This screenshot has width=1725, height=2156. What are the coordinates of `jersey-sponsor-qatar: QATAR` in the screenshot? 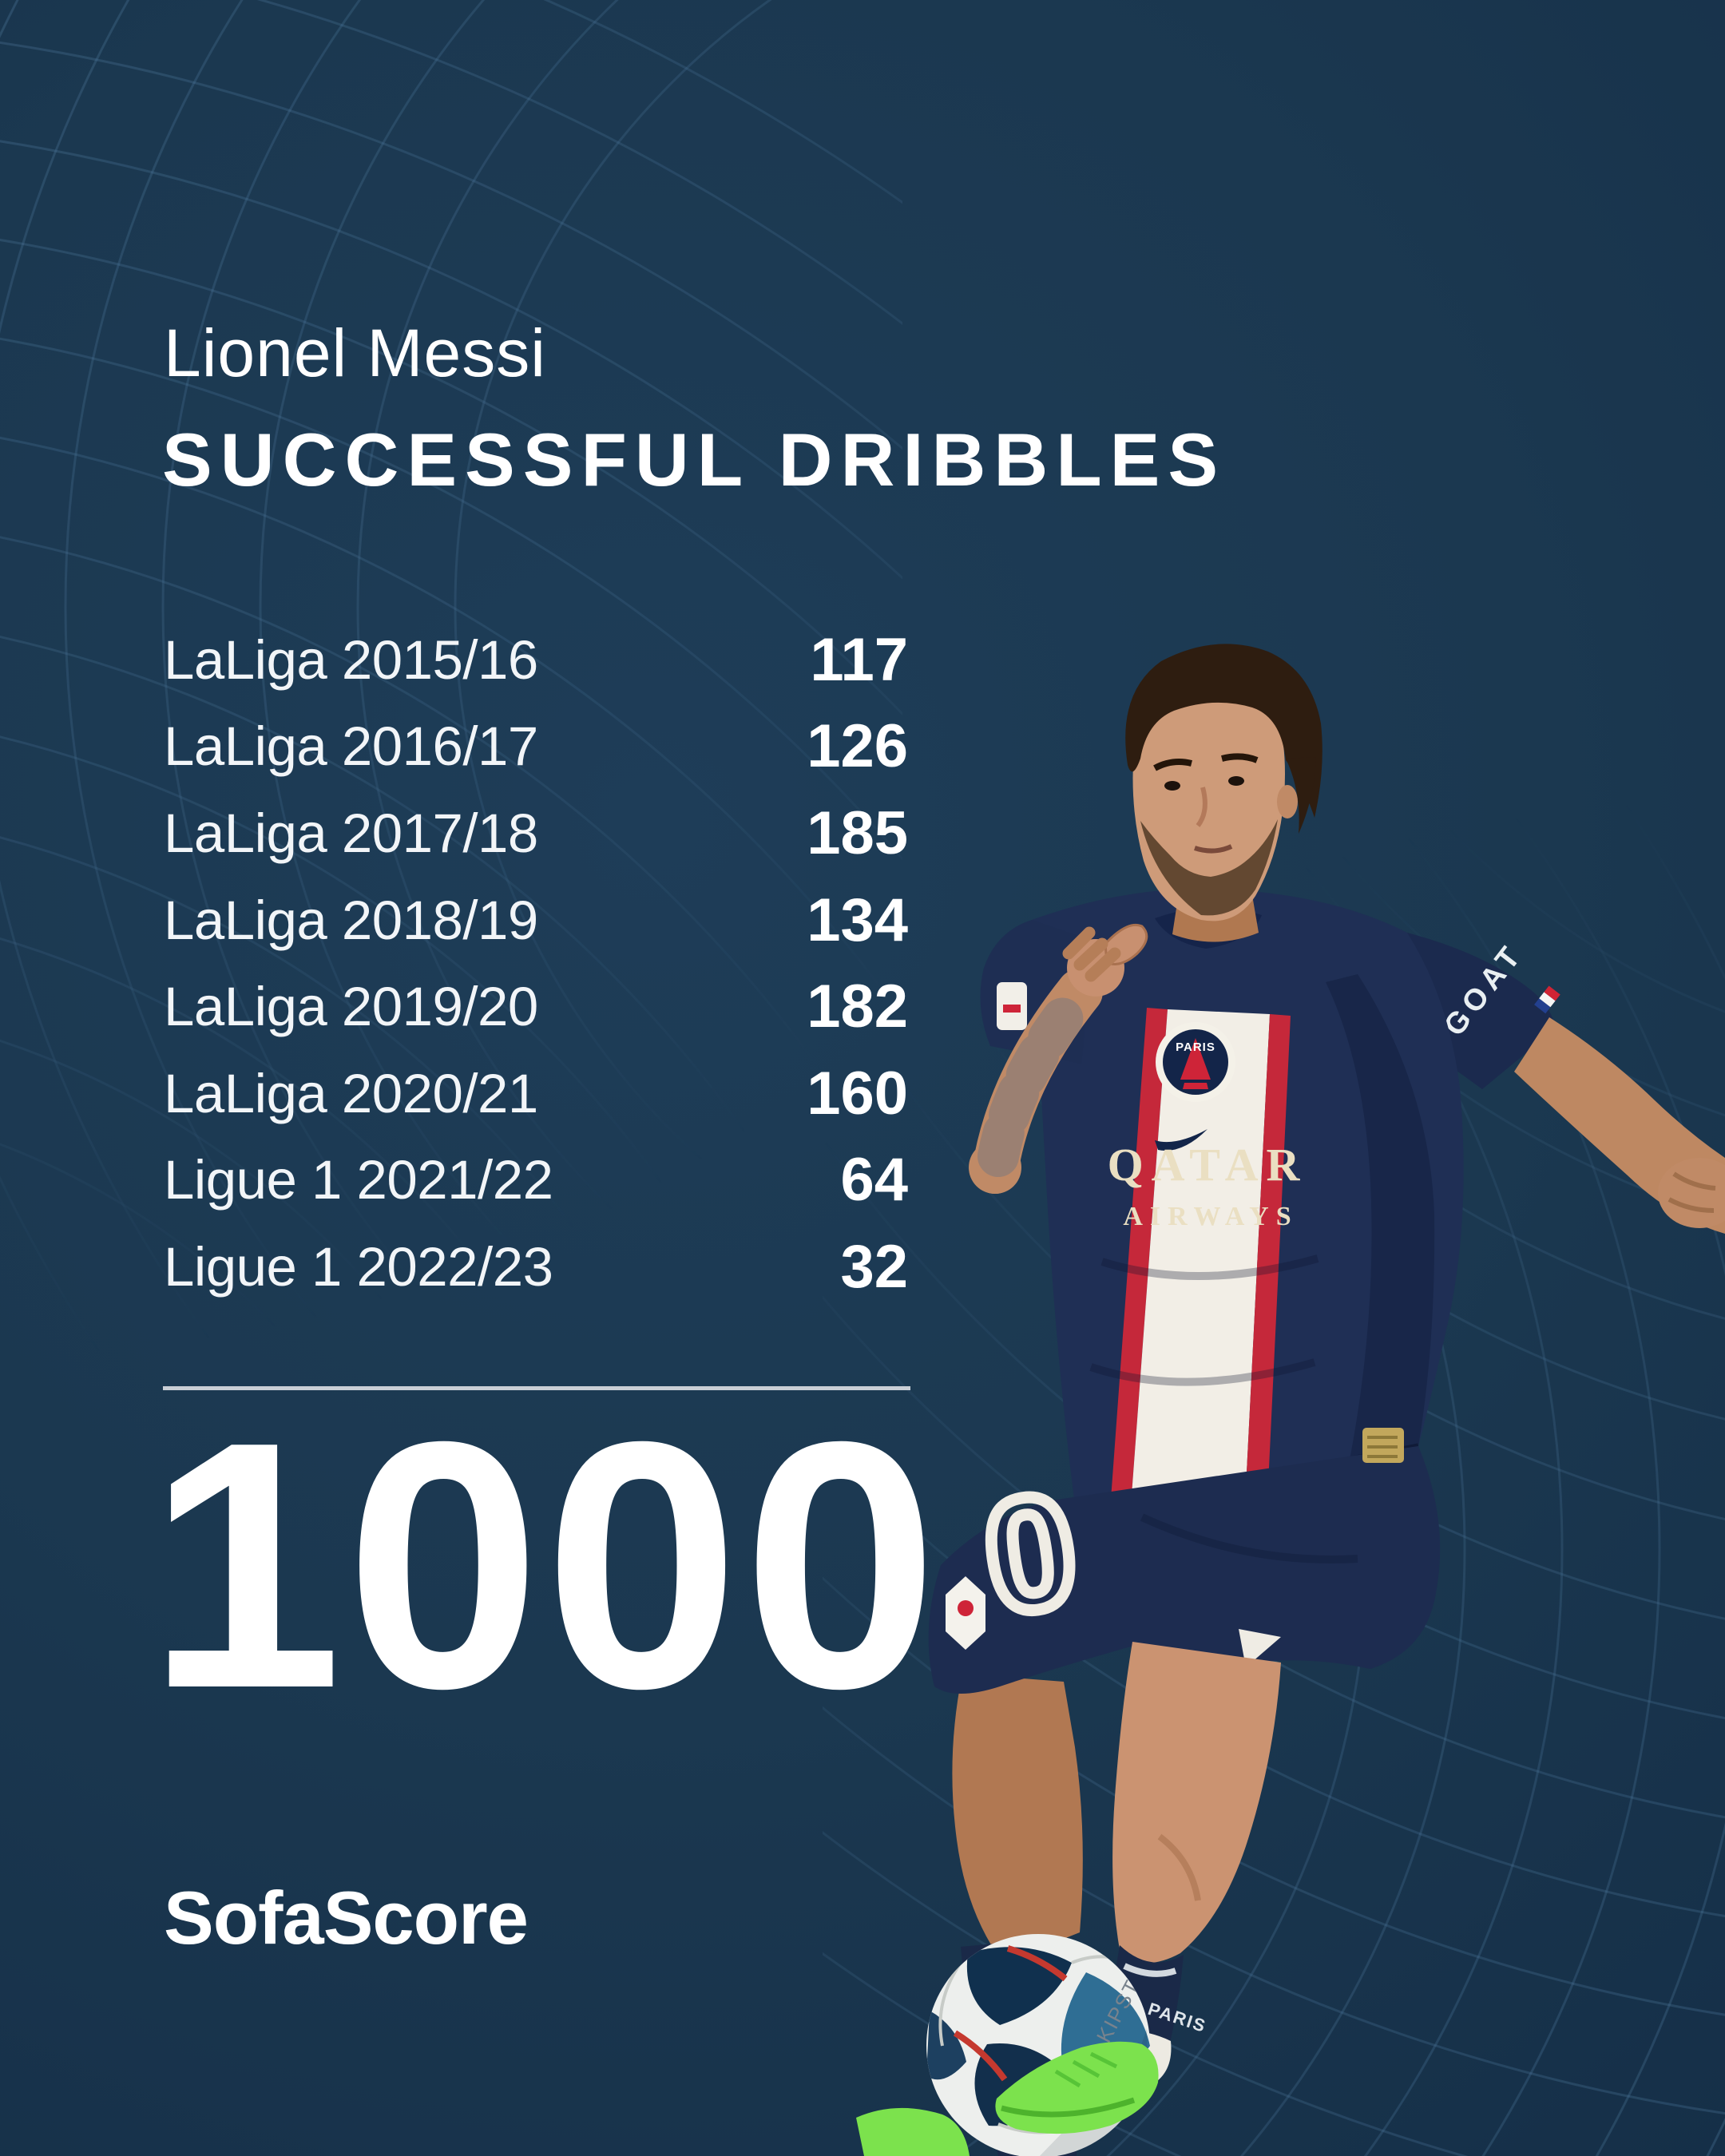 It's located at (1208, 1165).